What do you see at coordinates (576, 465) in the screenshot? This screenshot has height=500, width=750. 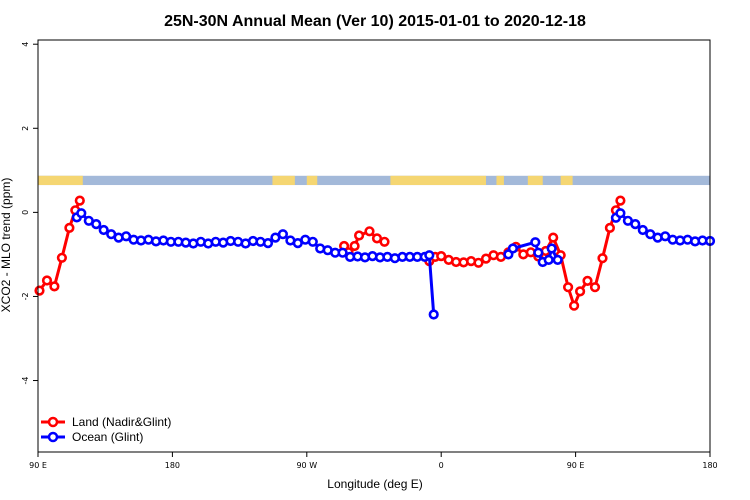 I see `x-tick-label-4: 90 E` at bounding box center [576, 465].